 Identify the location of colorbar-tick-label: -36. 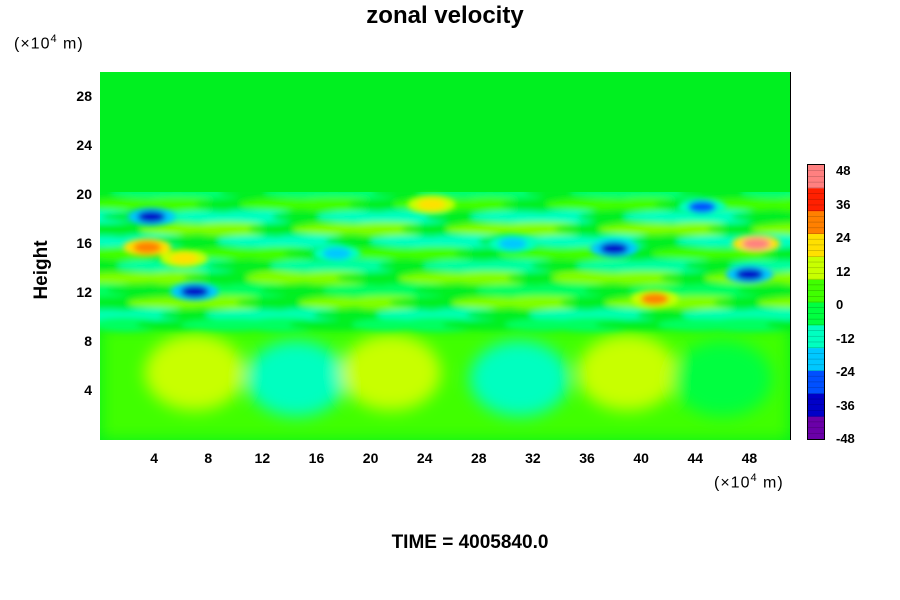
(845, 405).